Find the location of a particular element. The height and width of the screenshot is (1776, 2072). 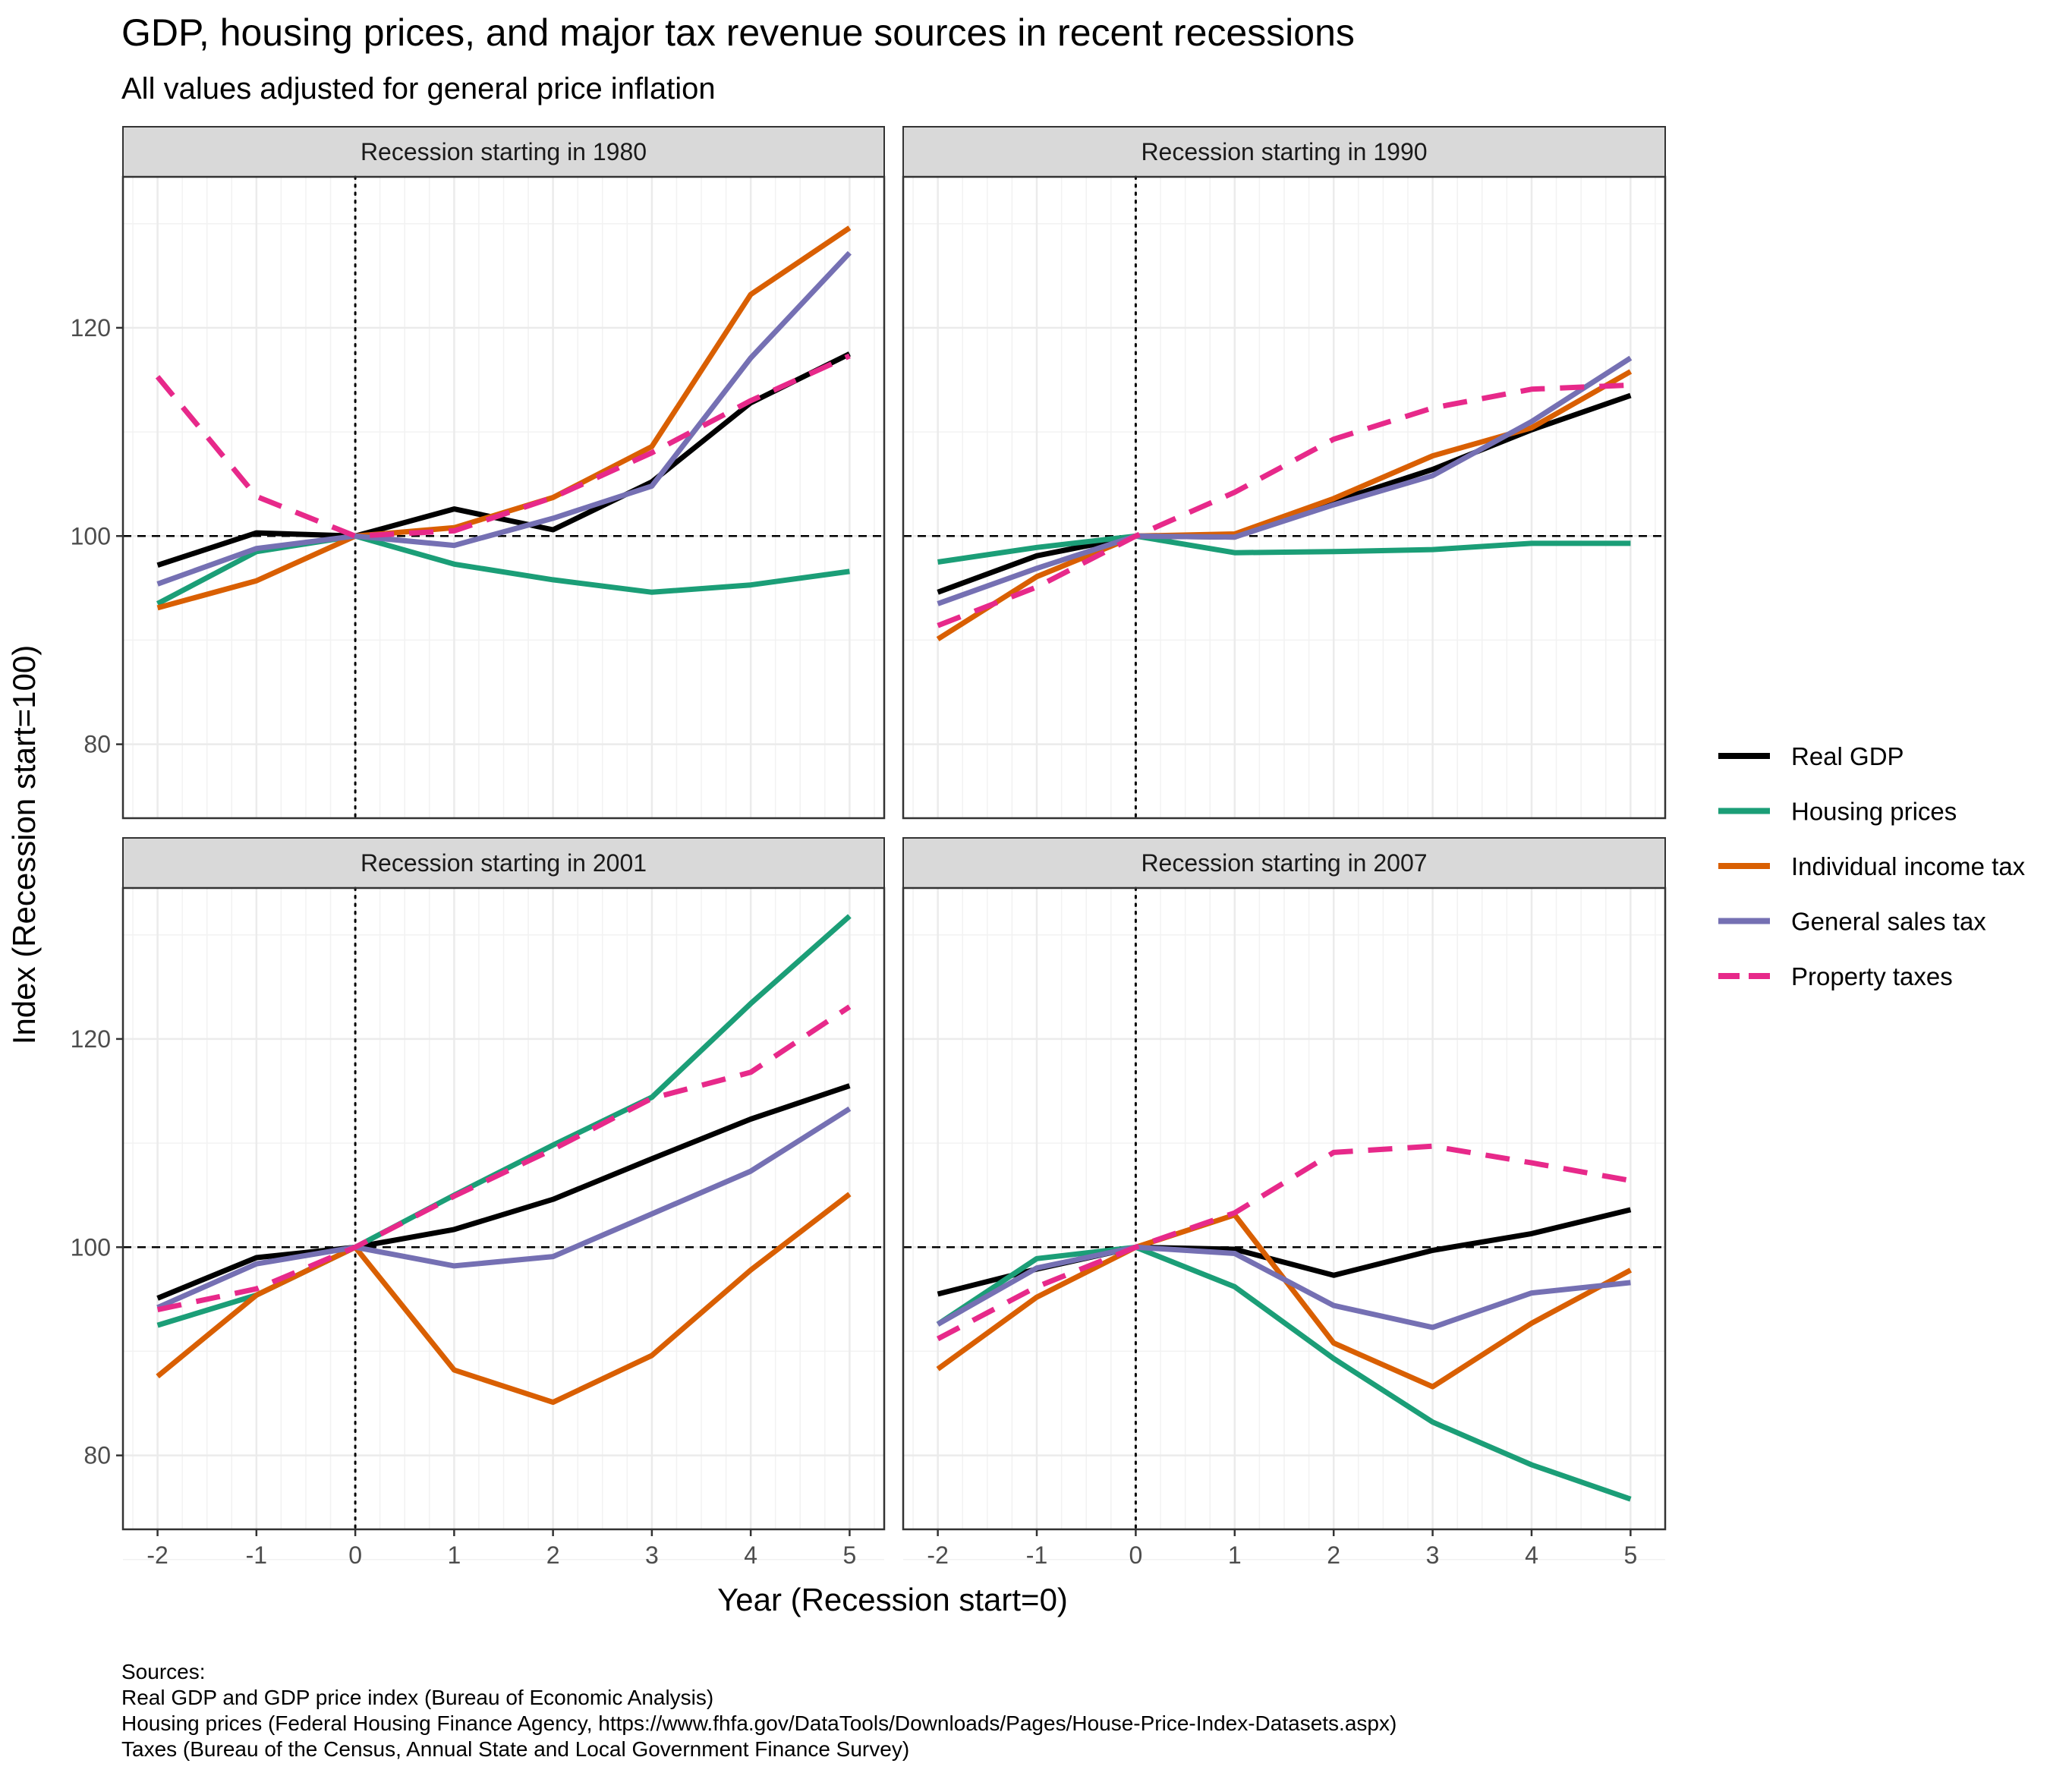

facet-strip-label: Recession starting in 1990 is located at coordinates (1284, 151).